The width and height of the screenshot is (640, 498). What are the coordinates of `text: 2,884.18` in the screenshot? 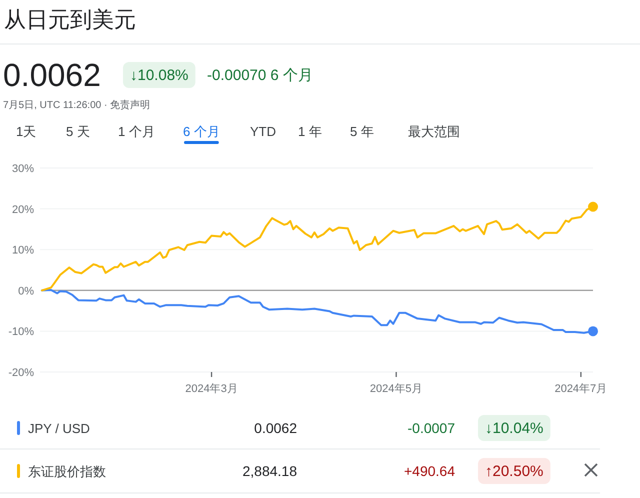 It's located at (270, 471).